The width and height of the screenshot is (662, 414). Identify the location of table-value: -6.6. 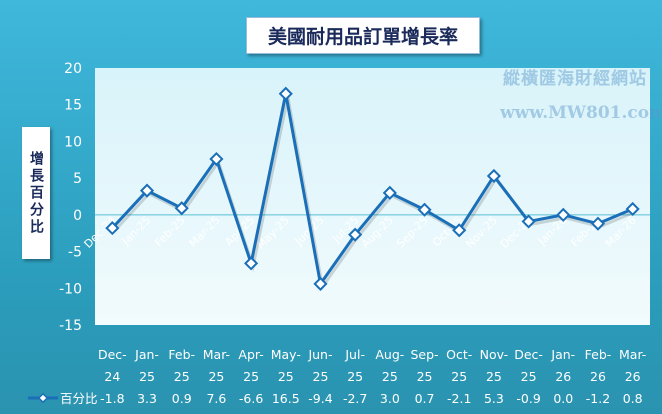
(251, 398).